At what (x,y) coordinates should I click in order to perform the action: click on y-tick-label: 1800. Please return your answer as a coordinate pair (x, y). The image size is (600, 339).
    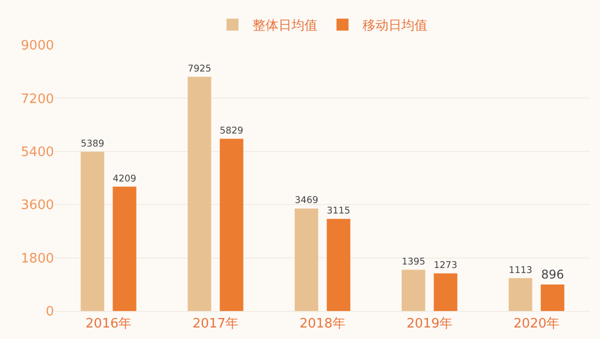
    Looking at the image, I should click on (37, 258).